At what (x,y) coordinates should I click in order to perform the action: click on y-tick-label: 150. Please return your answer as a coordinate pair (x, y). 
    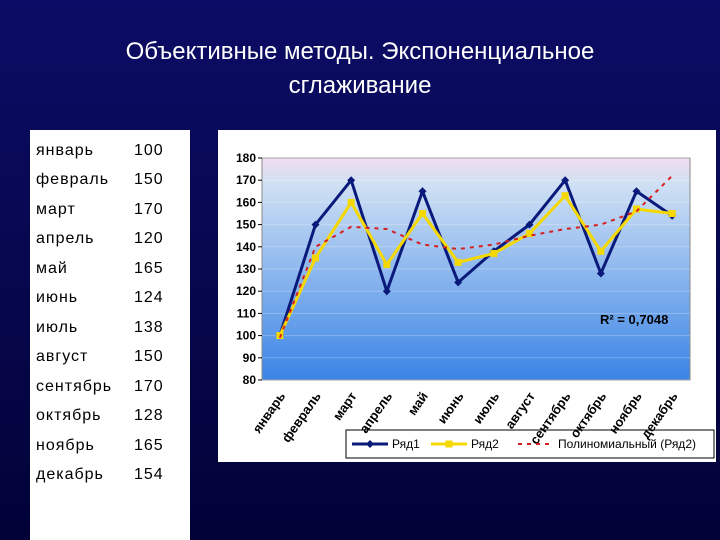
    Looking at the image, I should click on (246, 225).